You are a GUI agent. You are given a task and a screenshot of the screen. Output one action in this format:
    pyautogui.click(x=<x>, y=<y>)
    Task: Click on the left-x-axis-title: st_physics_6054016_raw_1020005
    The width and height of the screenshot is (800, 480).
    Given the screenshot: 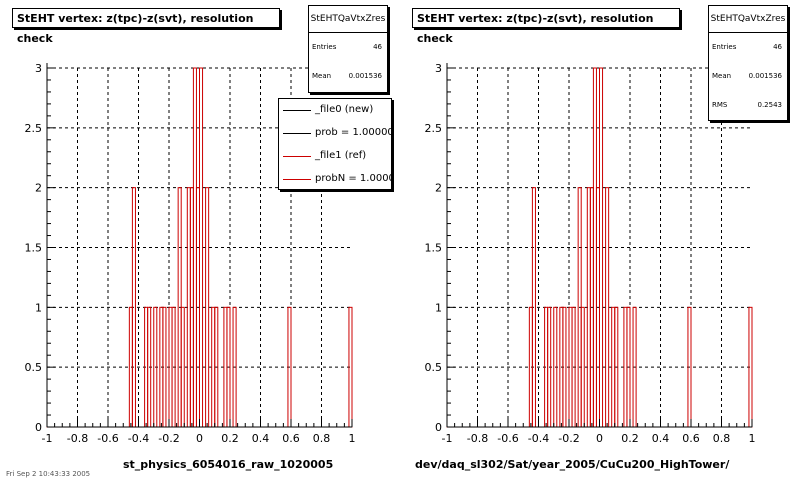 What is the action you would take?
    pyautogui.click(x=228, y=464)
    